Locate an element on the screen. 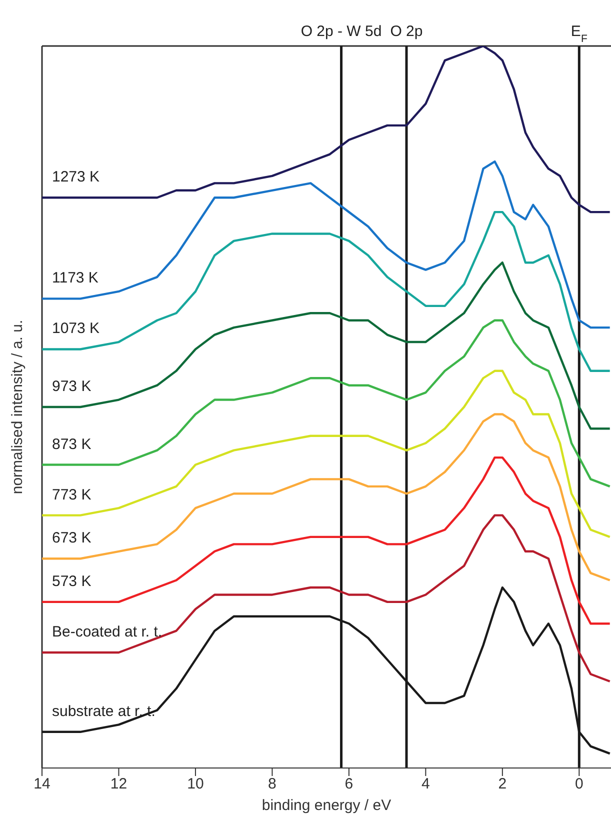 The image size is (611, 824). series-label: 673 K is located at coordinates (72, 538).